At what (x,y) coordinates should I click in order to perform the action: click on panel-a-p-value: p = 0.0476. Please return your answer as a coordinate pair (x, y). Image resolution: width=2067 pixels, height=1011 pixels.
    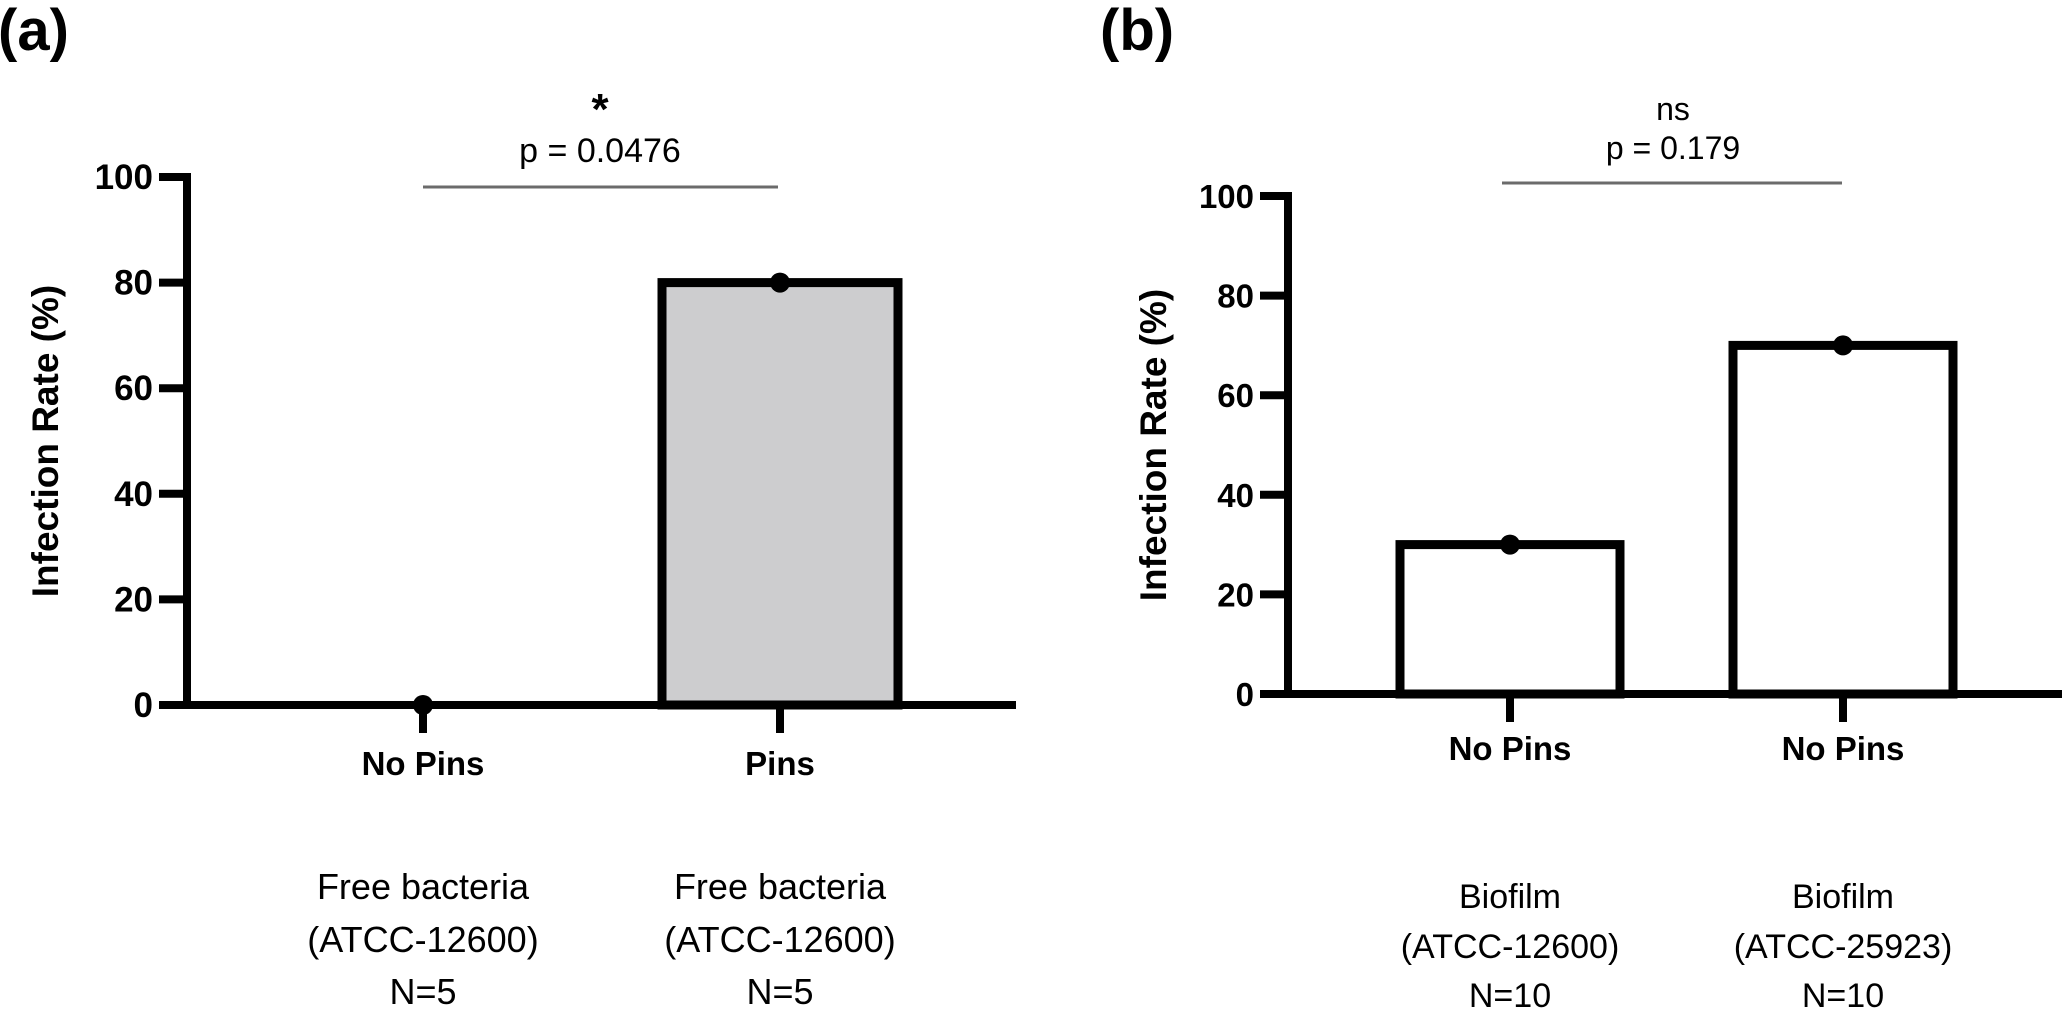
    Looking at the image, I should click on (600, 151).